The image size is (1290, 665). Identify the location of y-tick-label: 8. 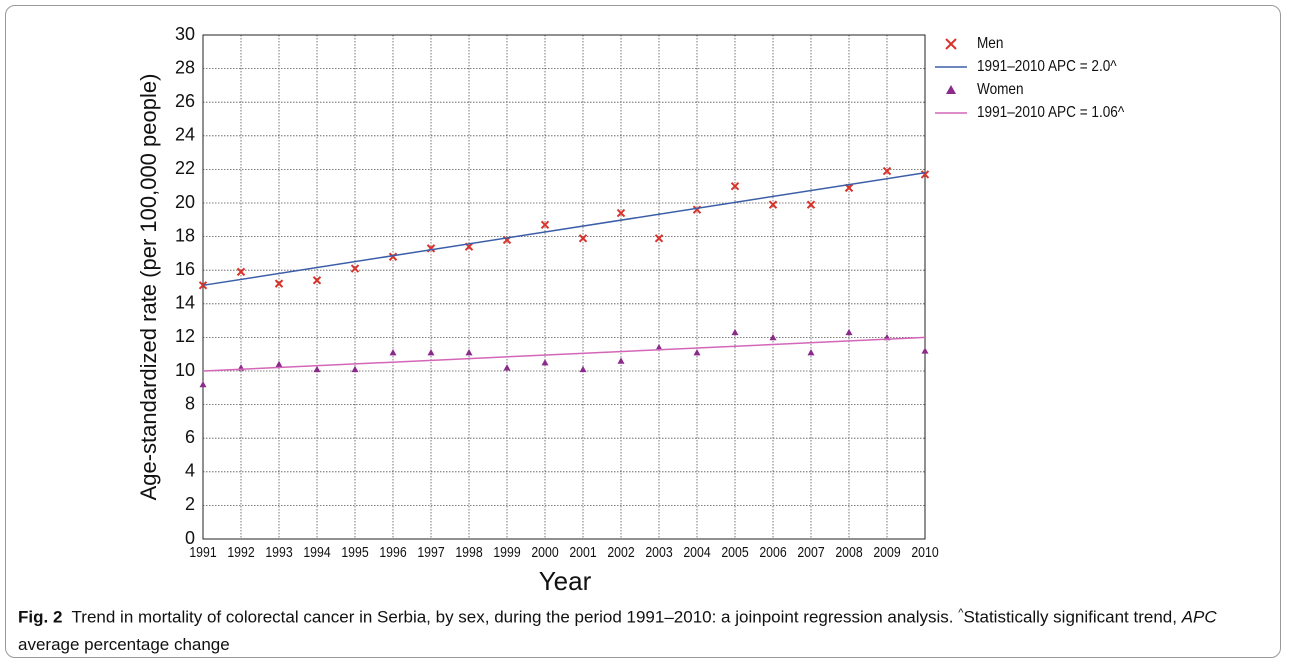
(190, 403).